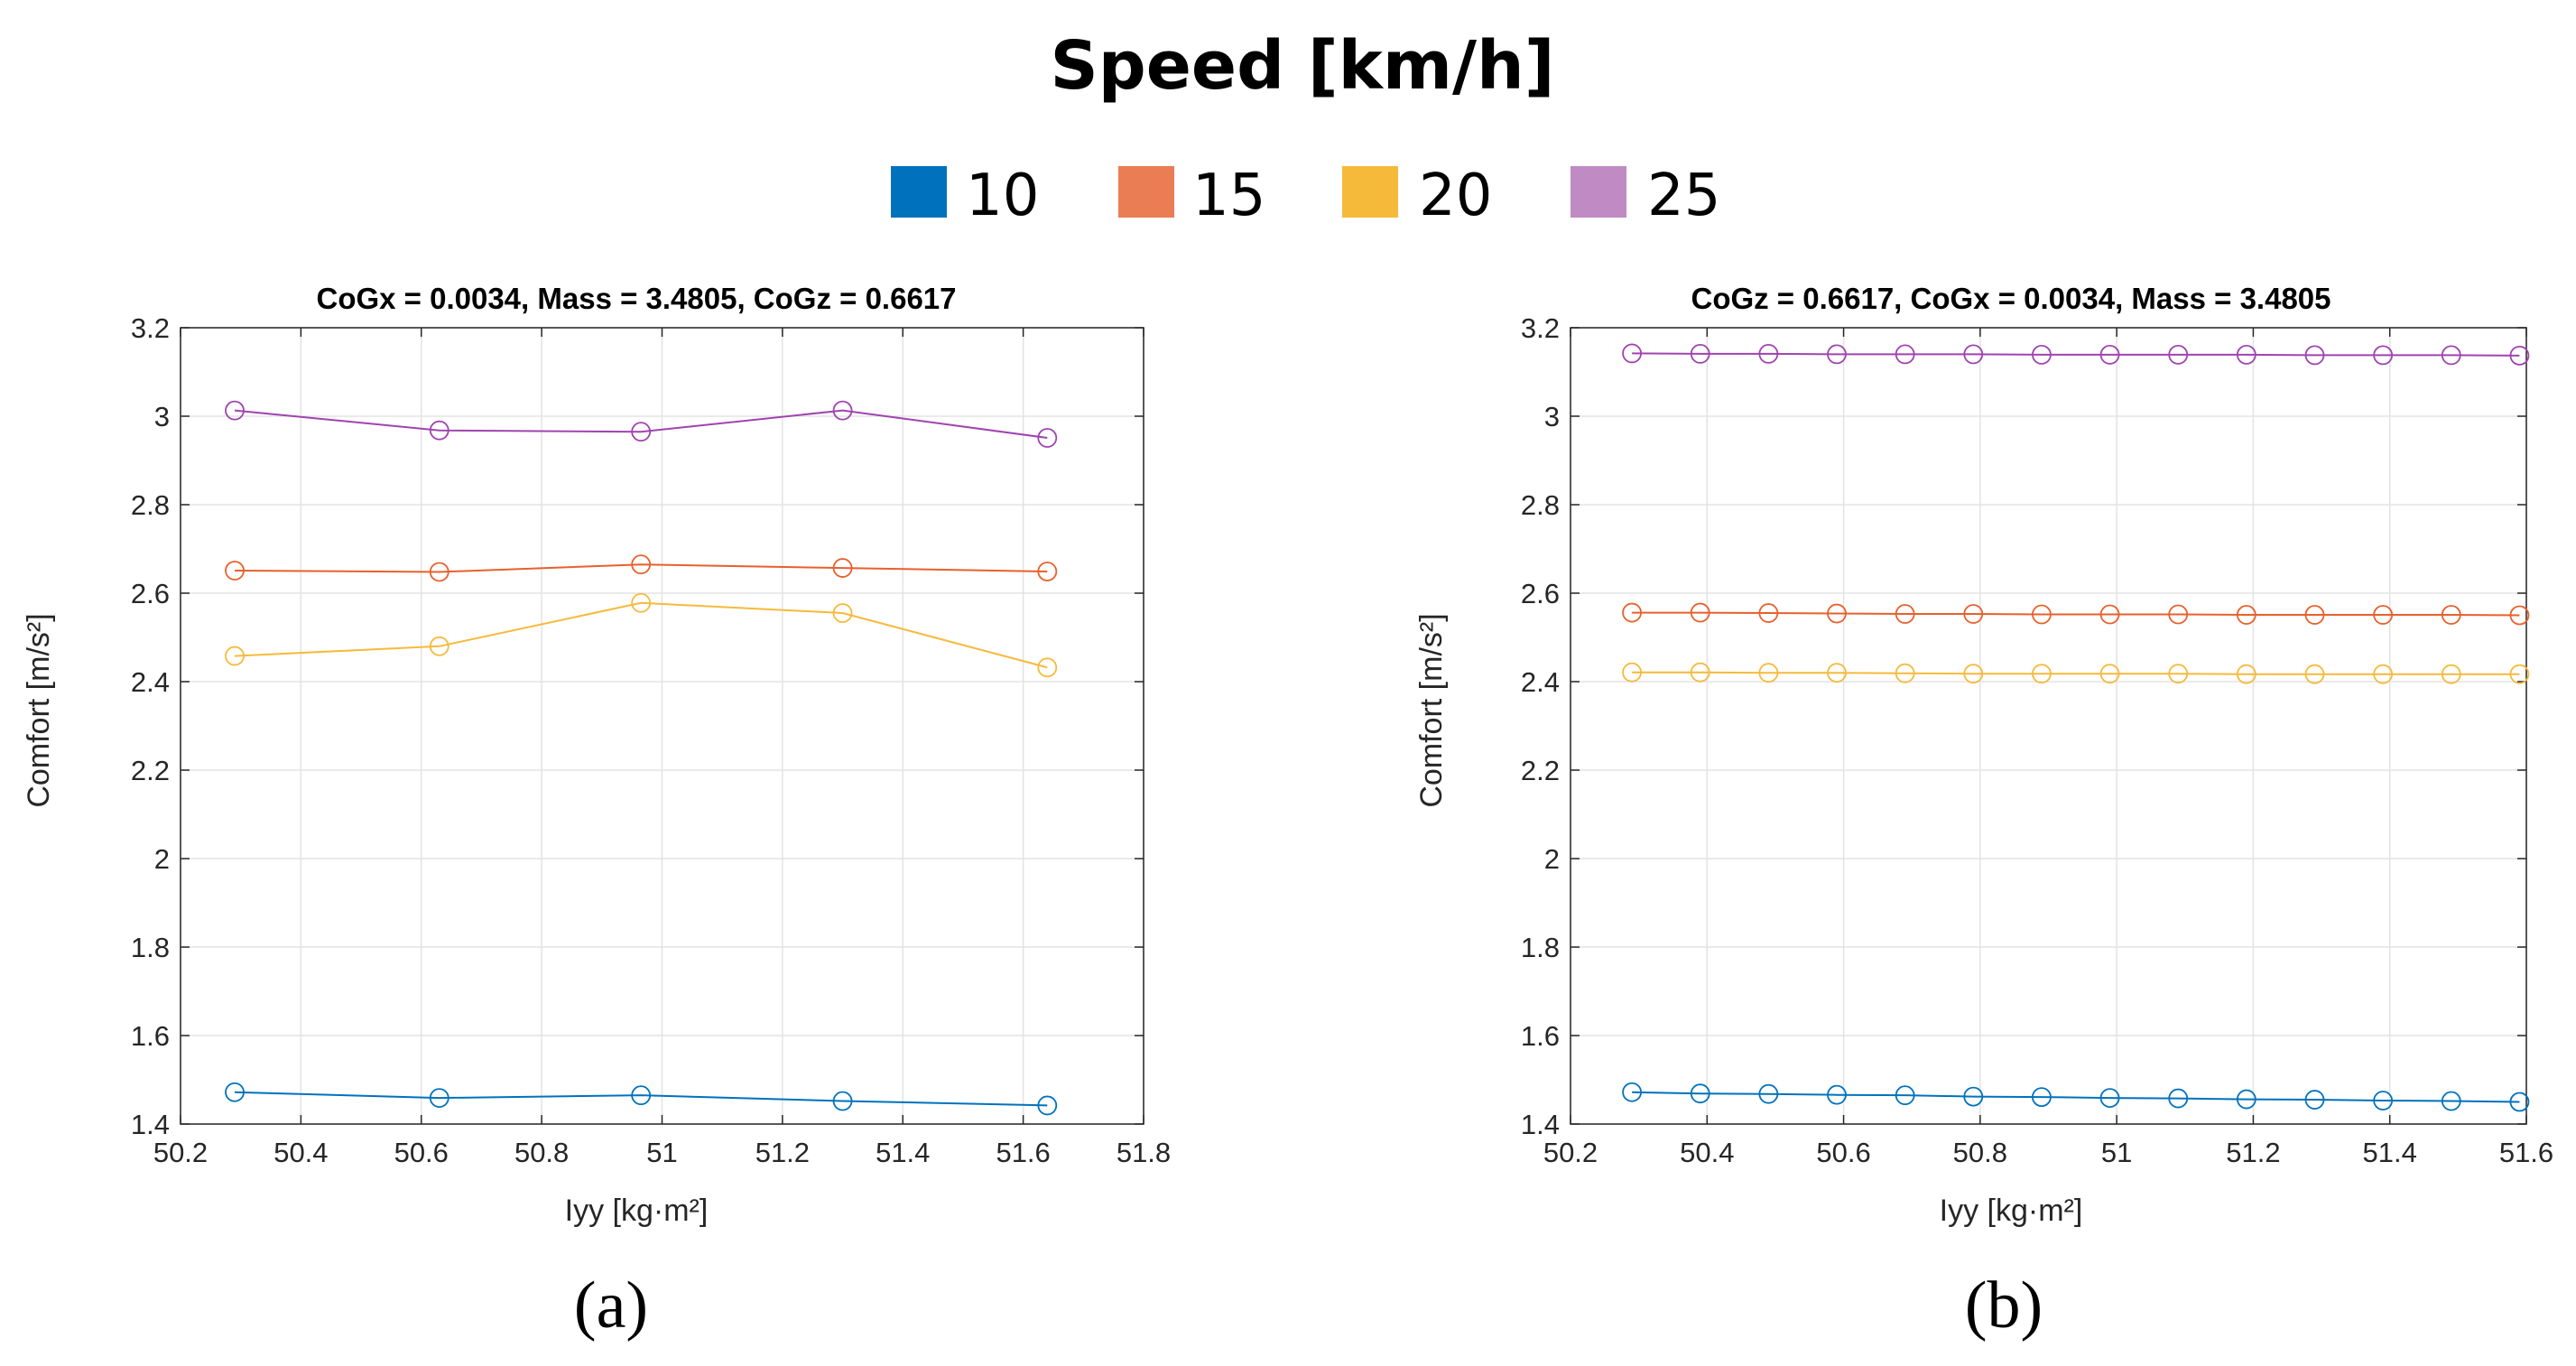 The image size is (2576, 1366). I want to click on x-tick-label-a: 51.2, so click(782, 1153).